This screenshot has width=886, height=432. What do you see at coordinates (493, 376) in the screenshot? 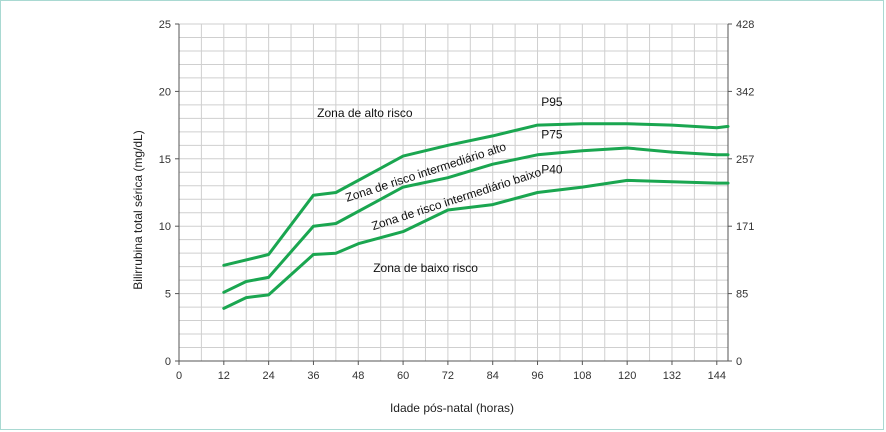
I see `x-tick-label: 84` at bounding box center [493, 376].